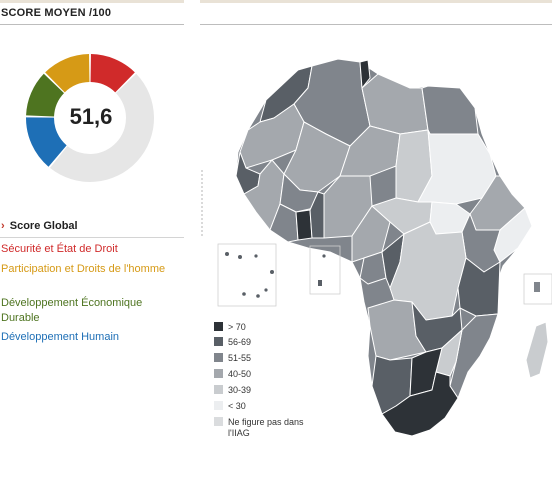  What do you see at coordinates (92, 1) in the screenshot?
I see `top-accent-left` at bounding box center [92, 1].